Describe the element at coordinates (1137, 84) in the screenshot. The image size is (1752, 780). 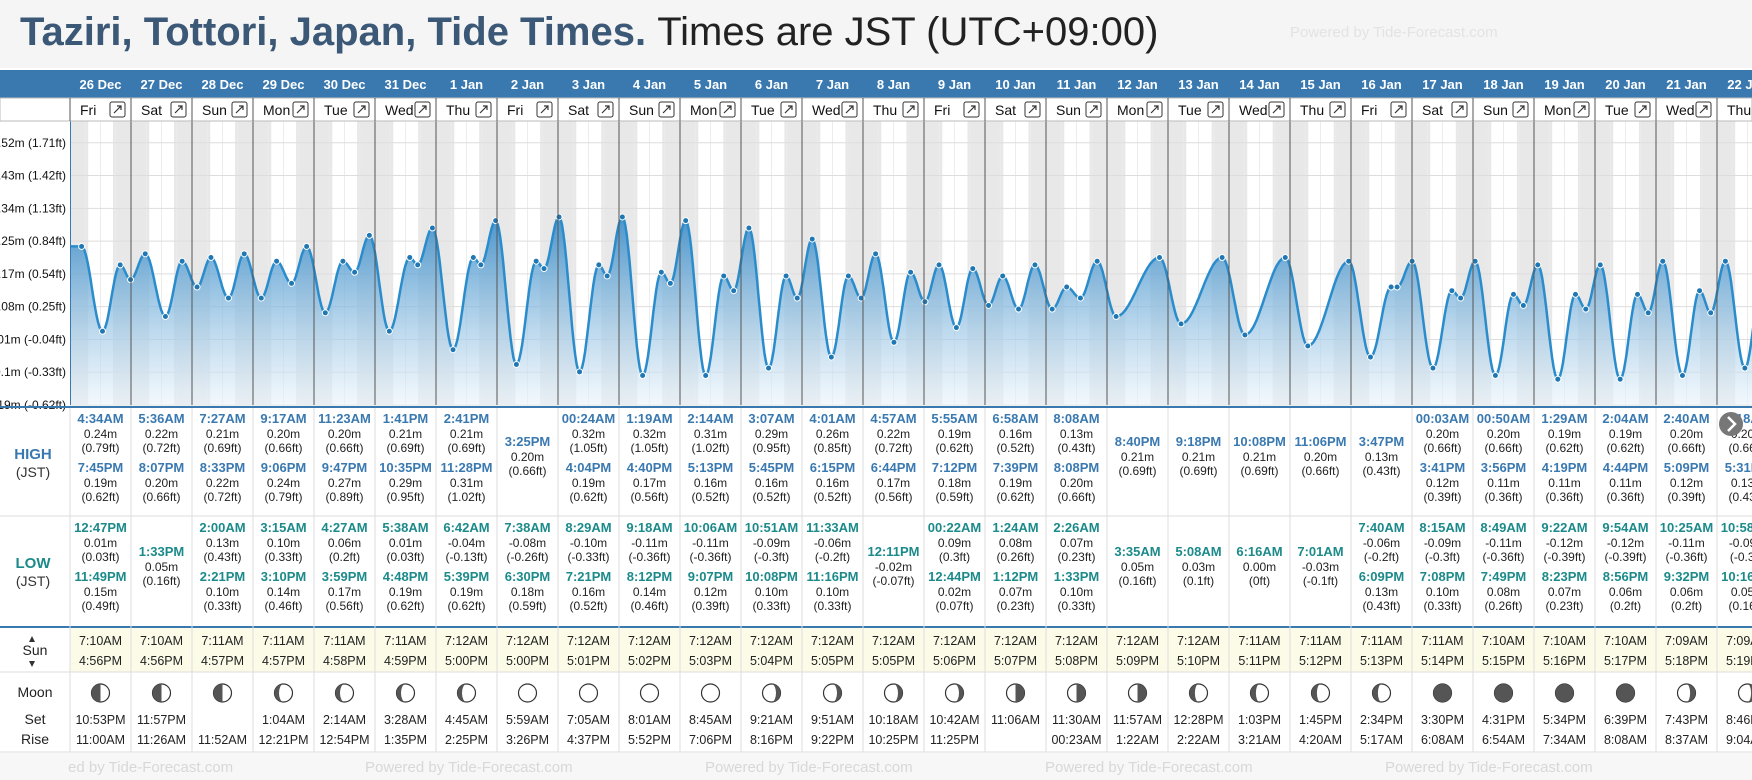
I see `day-date-label: 12 Jan` at that location.